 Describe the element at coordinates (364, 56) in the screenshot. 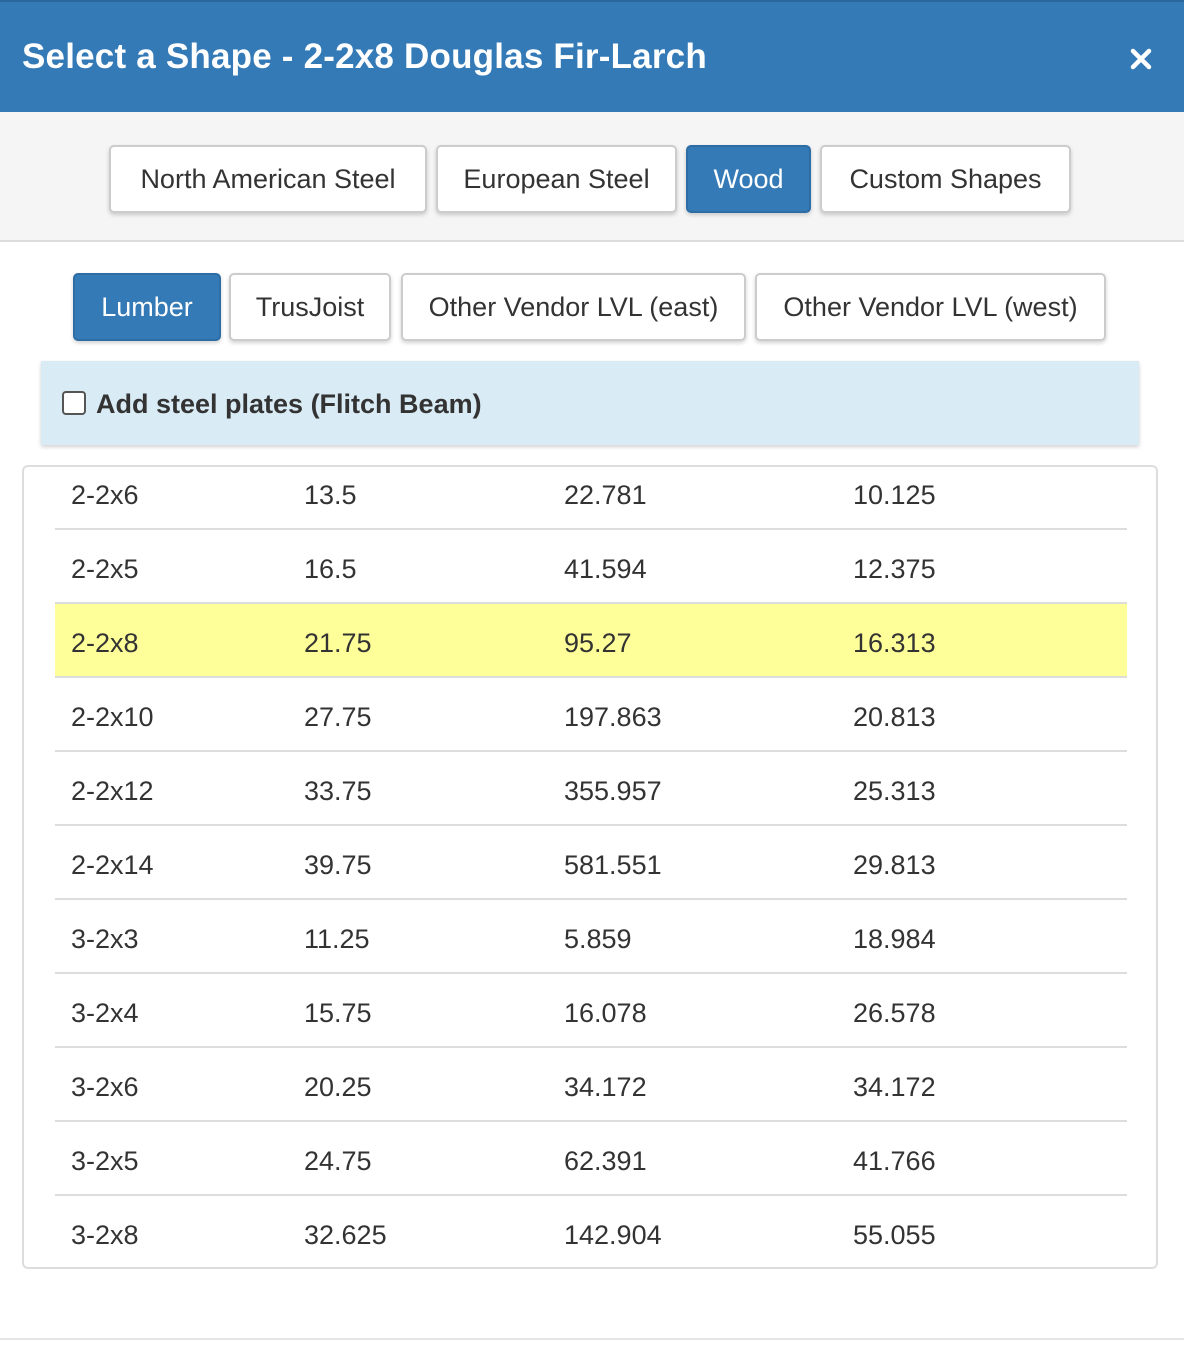

I see `modal-title: Select a Shape - 2-2x8 Douglas Fir-Larch` at that location.